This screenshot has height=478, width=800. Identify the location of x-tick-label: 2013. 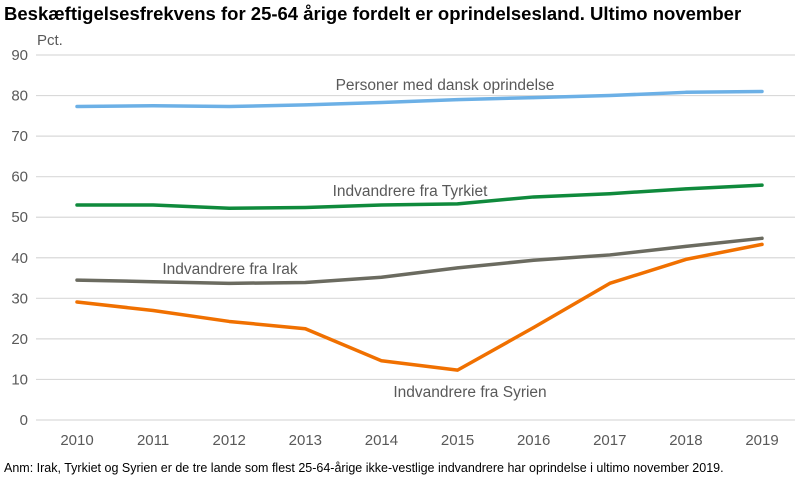
(305, 440).